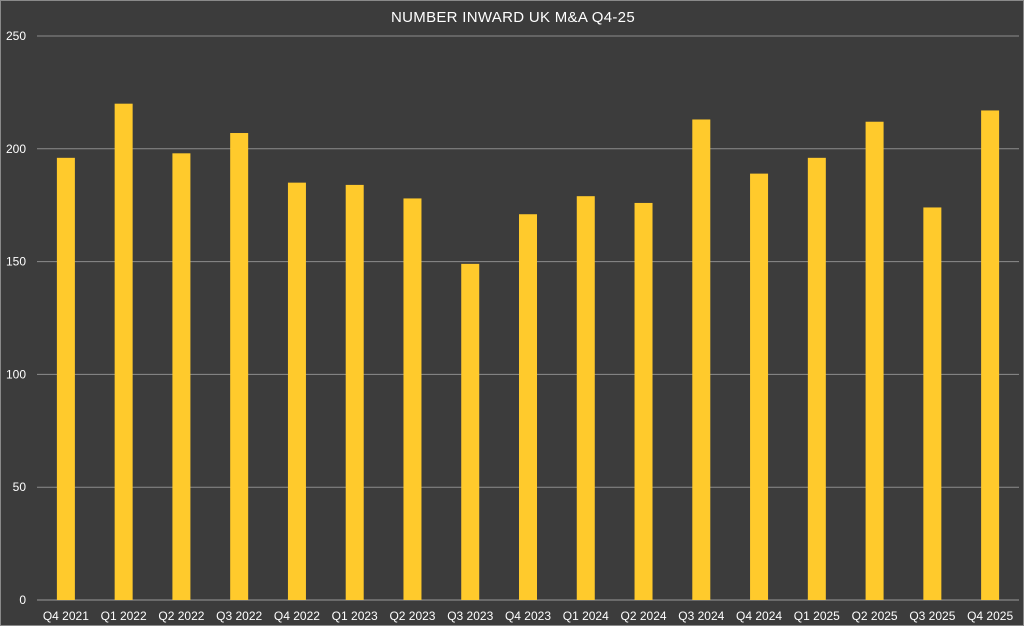 Image resolution: width=1024 pixels, height=627 pixels. What do you see at coordinates (412, 616) in the screenshot?
I see `x-tick-label: Q2 2023` at bounding box center [412, 616].